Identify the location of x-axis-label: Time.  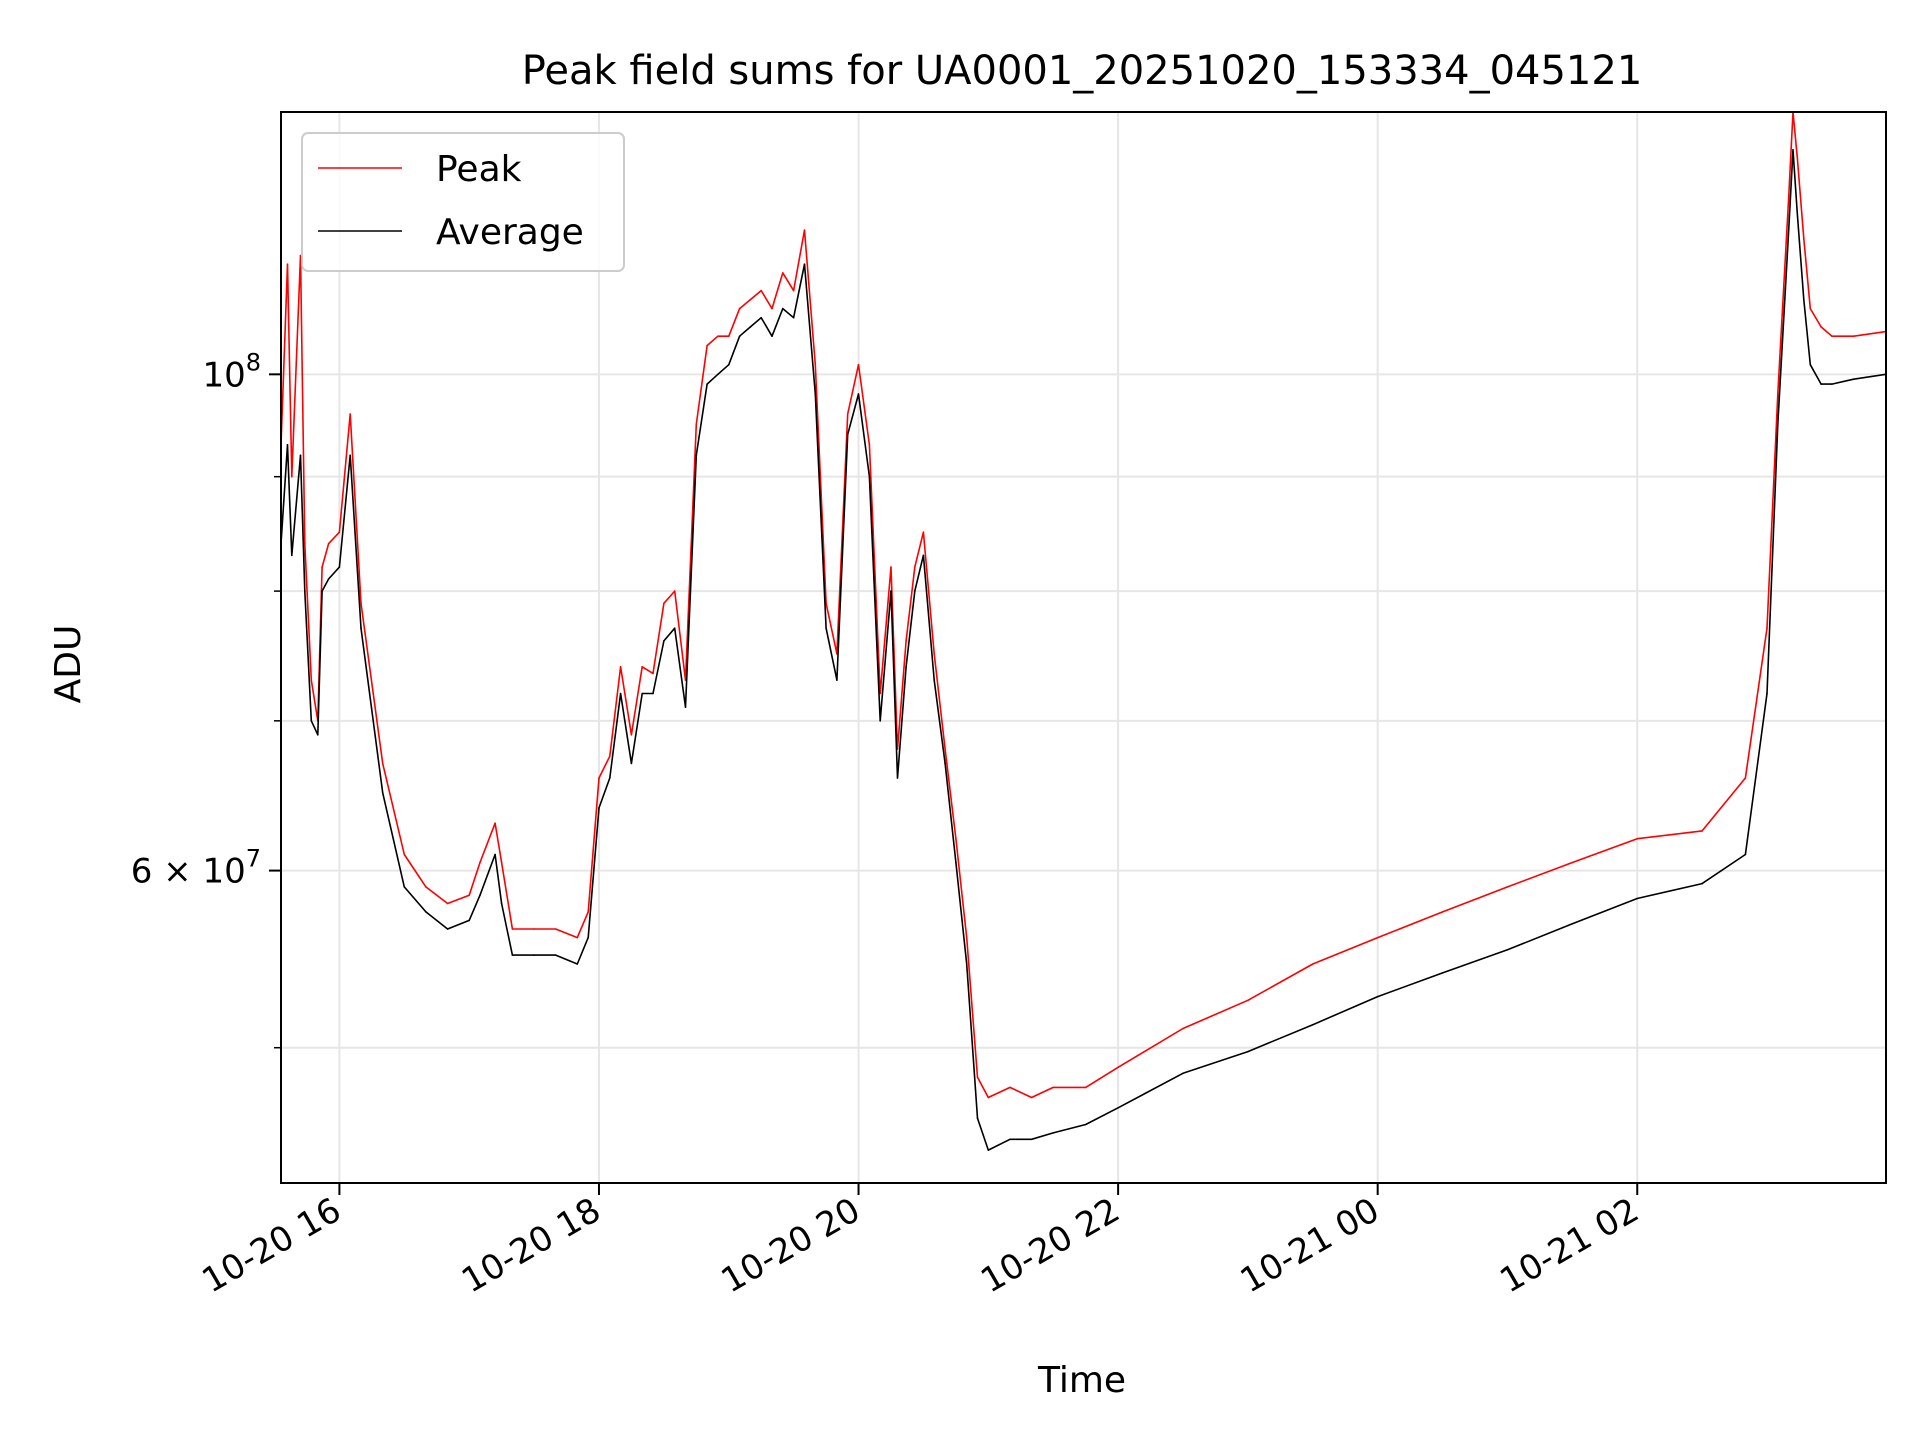
(1081, 1380).